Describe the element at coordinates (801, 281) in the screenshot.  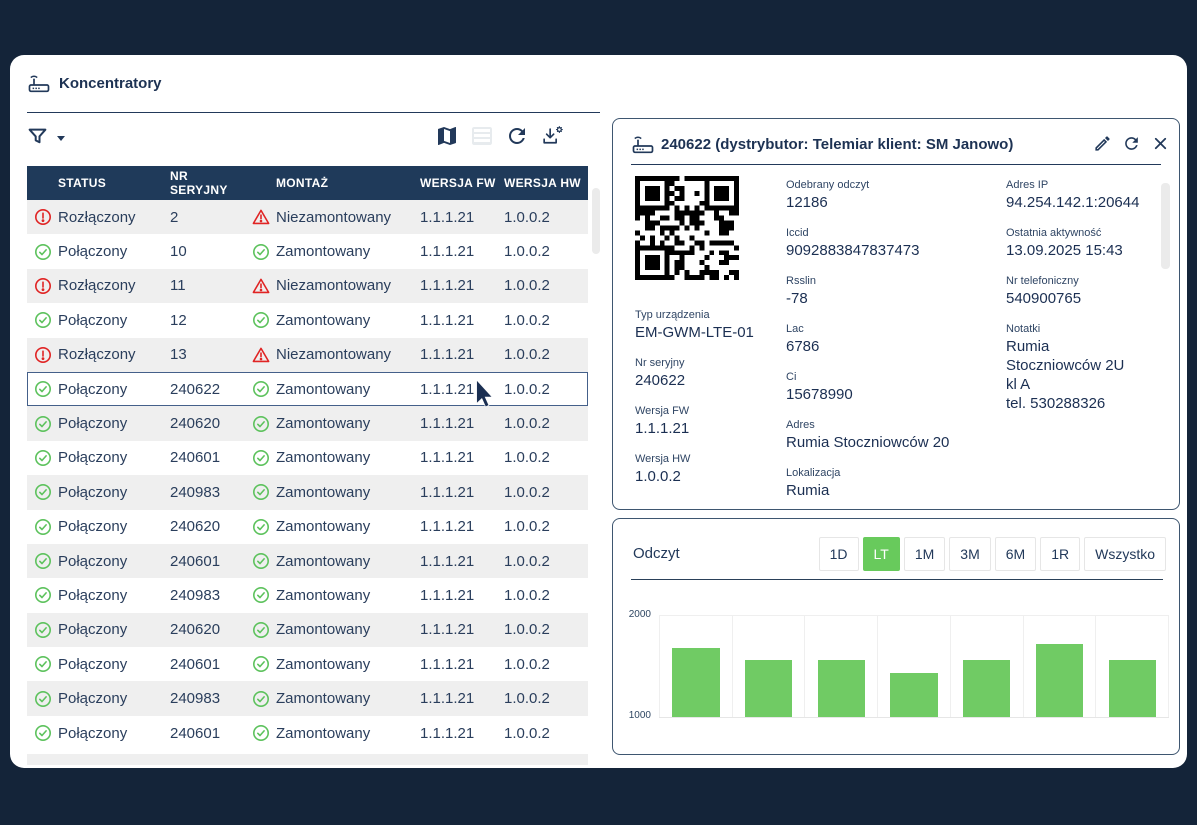
I see `field-label: Rsslin` at that location.